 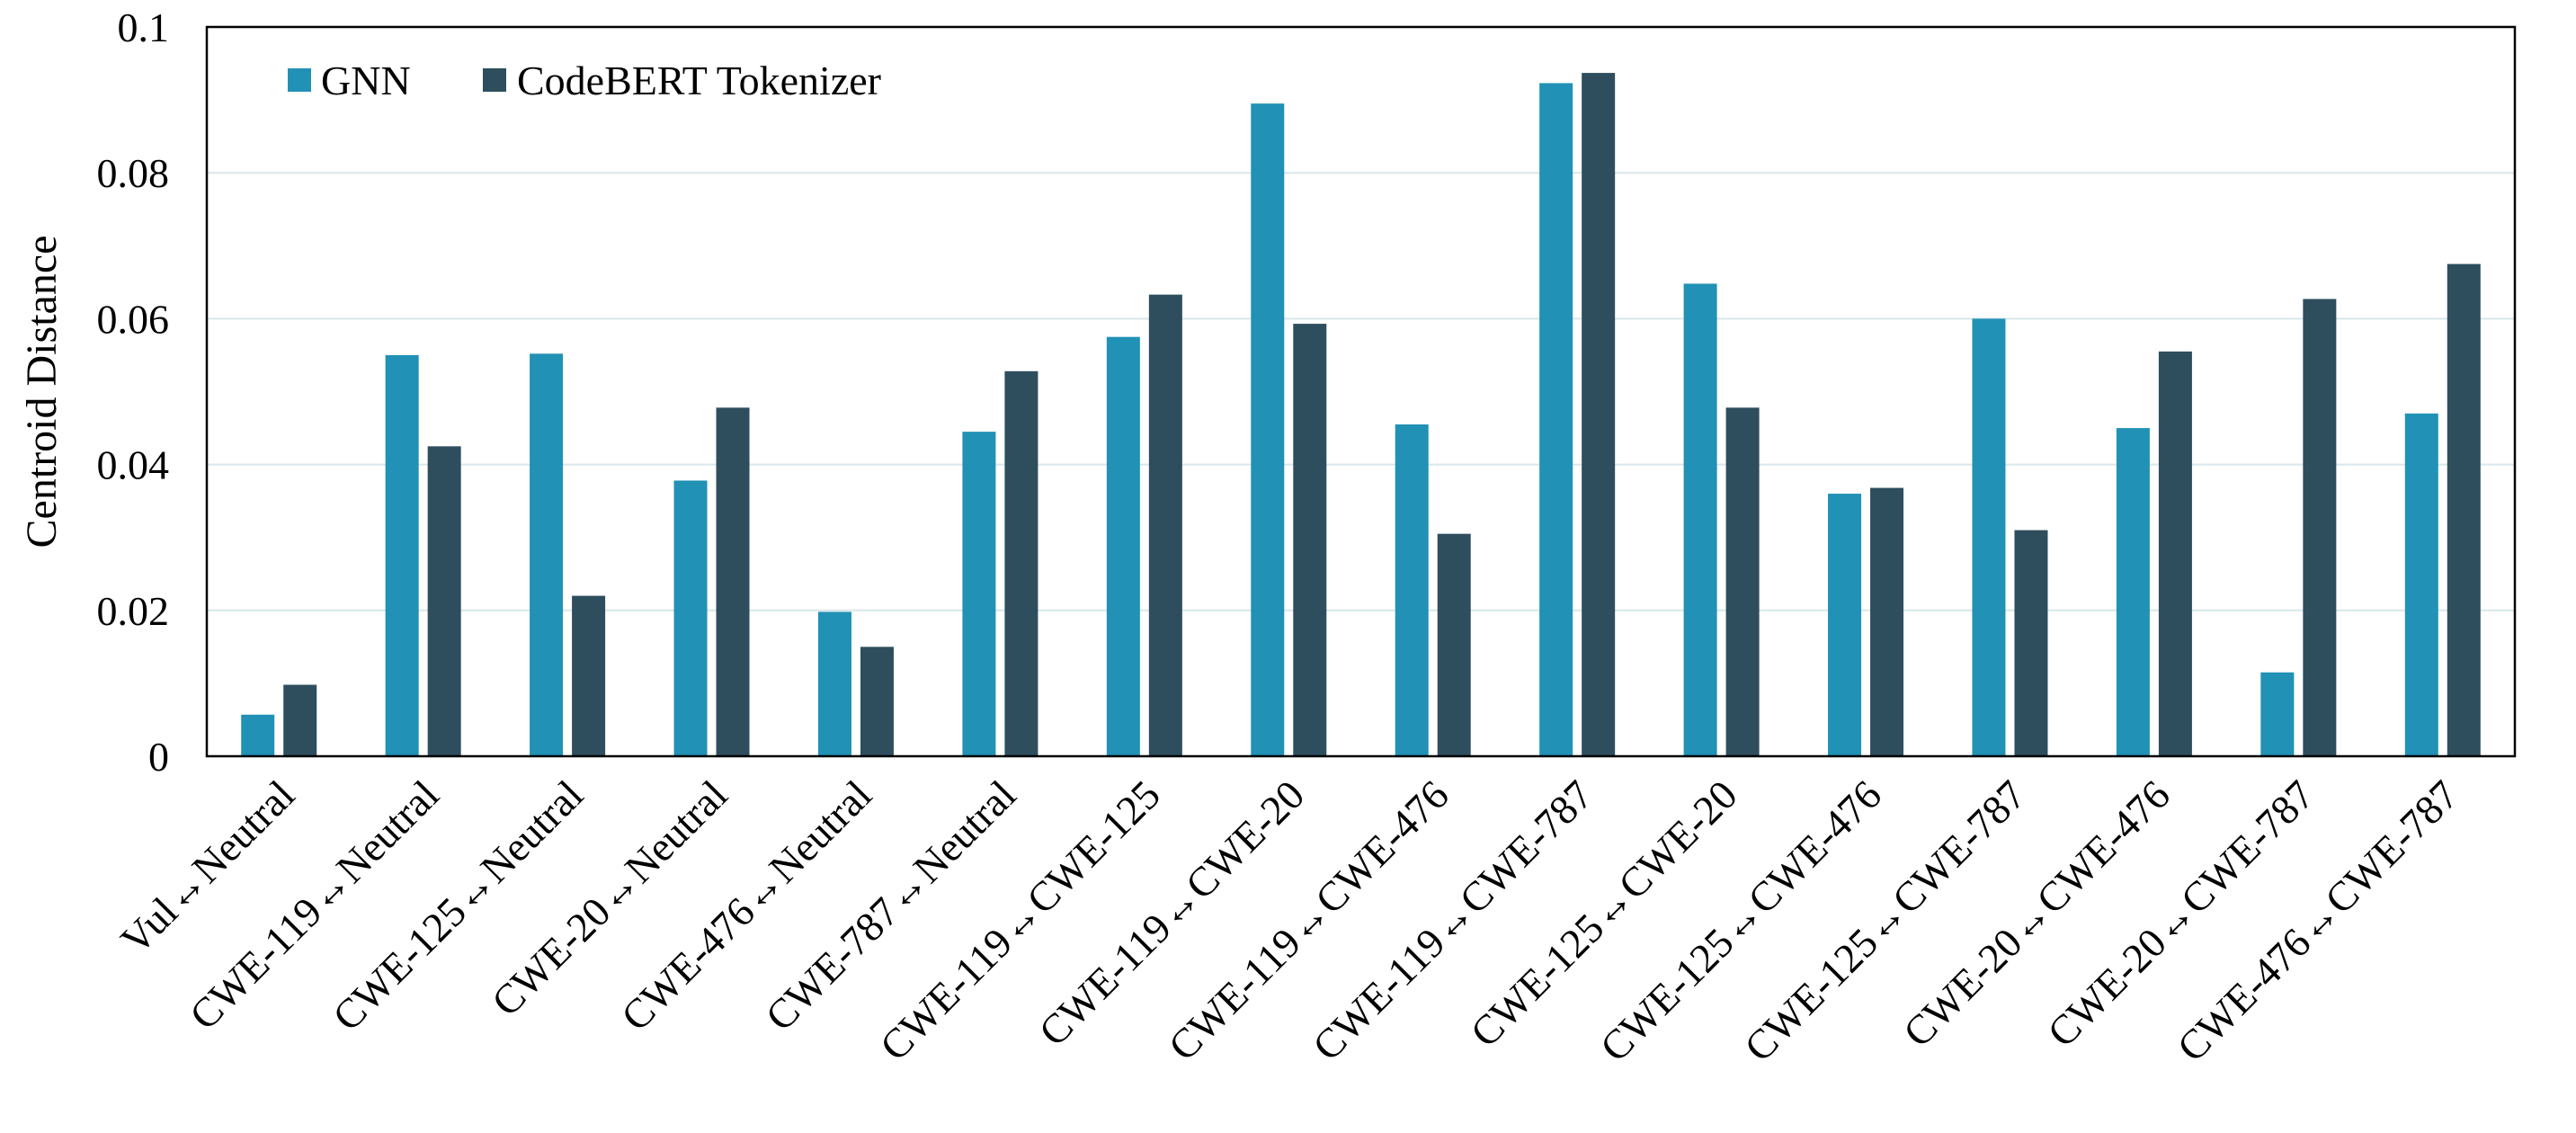 I want to click on x-category-label-cwe-119-vs-cwe-476: CWE-119↔CWE-476, so click(x=1309, y=920).